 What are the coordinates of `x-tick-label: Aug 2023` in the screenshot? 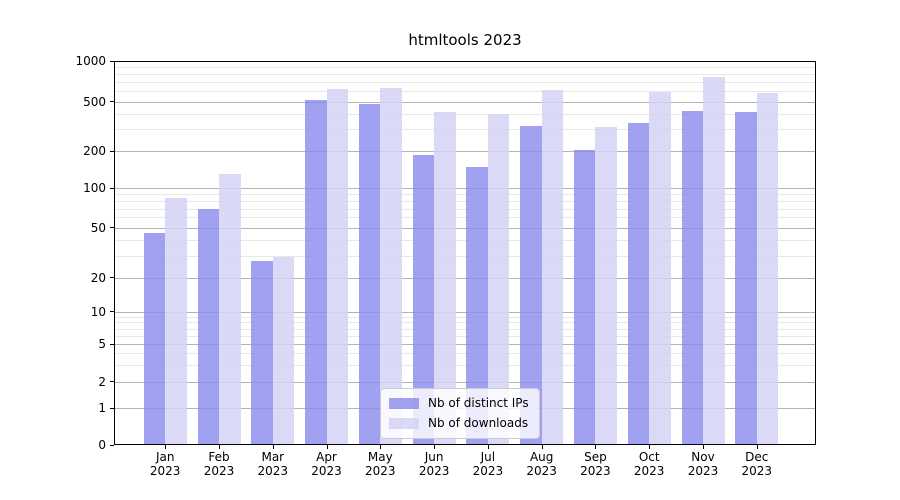 It's located at (541, 464).